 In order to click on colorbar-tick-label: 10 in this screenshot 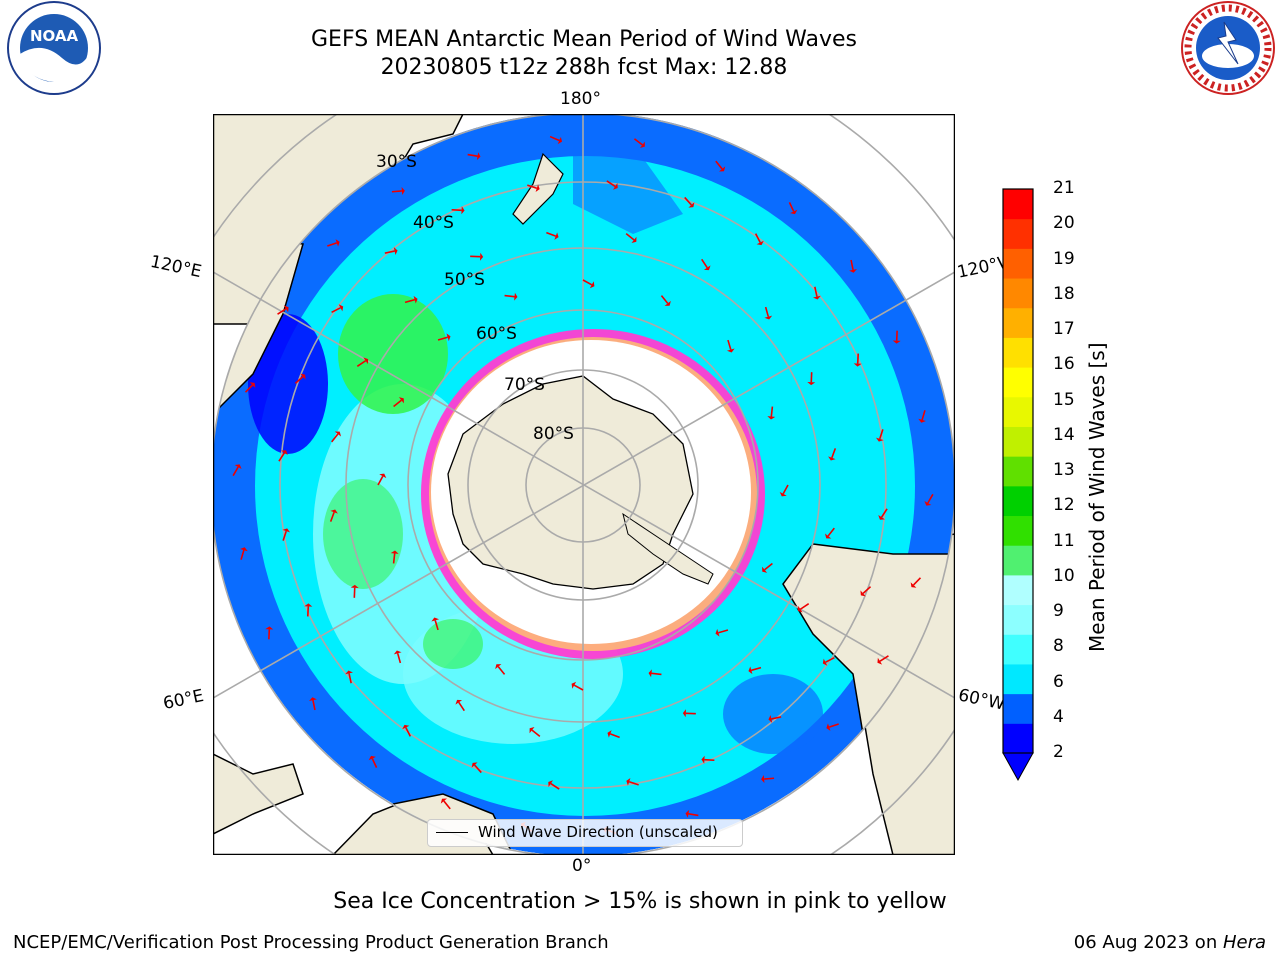, I will do `click(1064, 575)`.